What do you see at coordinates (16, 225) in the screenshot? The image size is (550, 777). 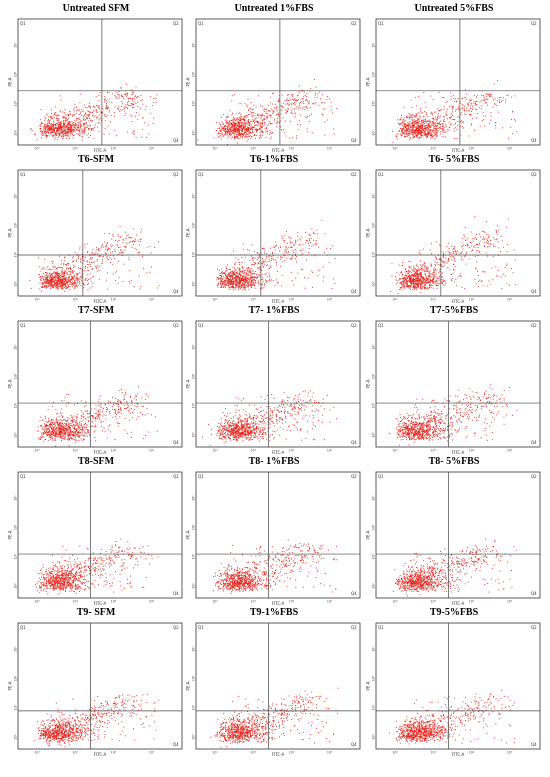 I see `y-tick-label: 10⁴` at bounding box center [16, 225].